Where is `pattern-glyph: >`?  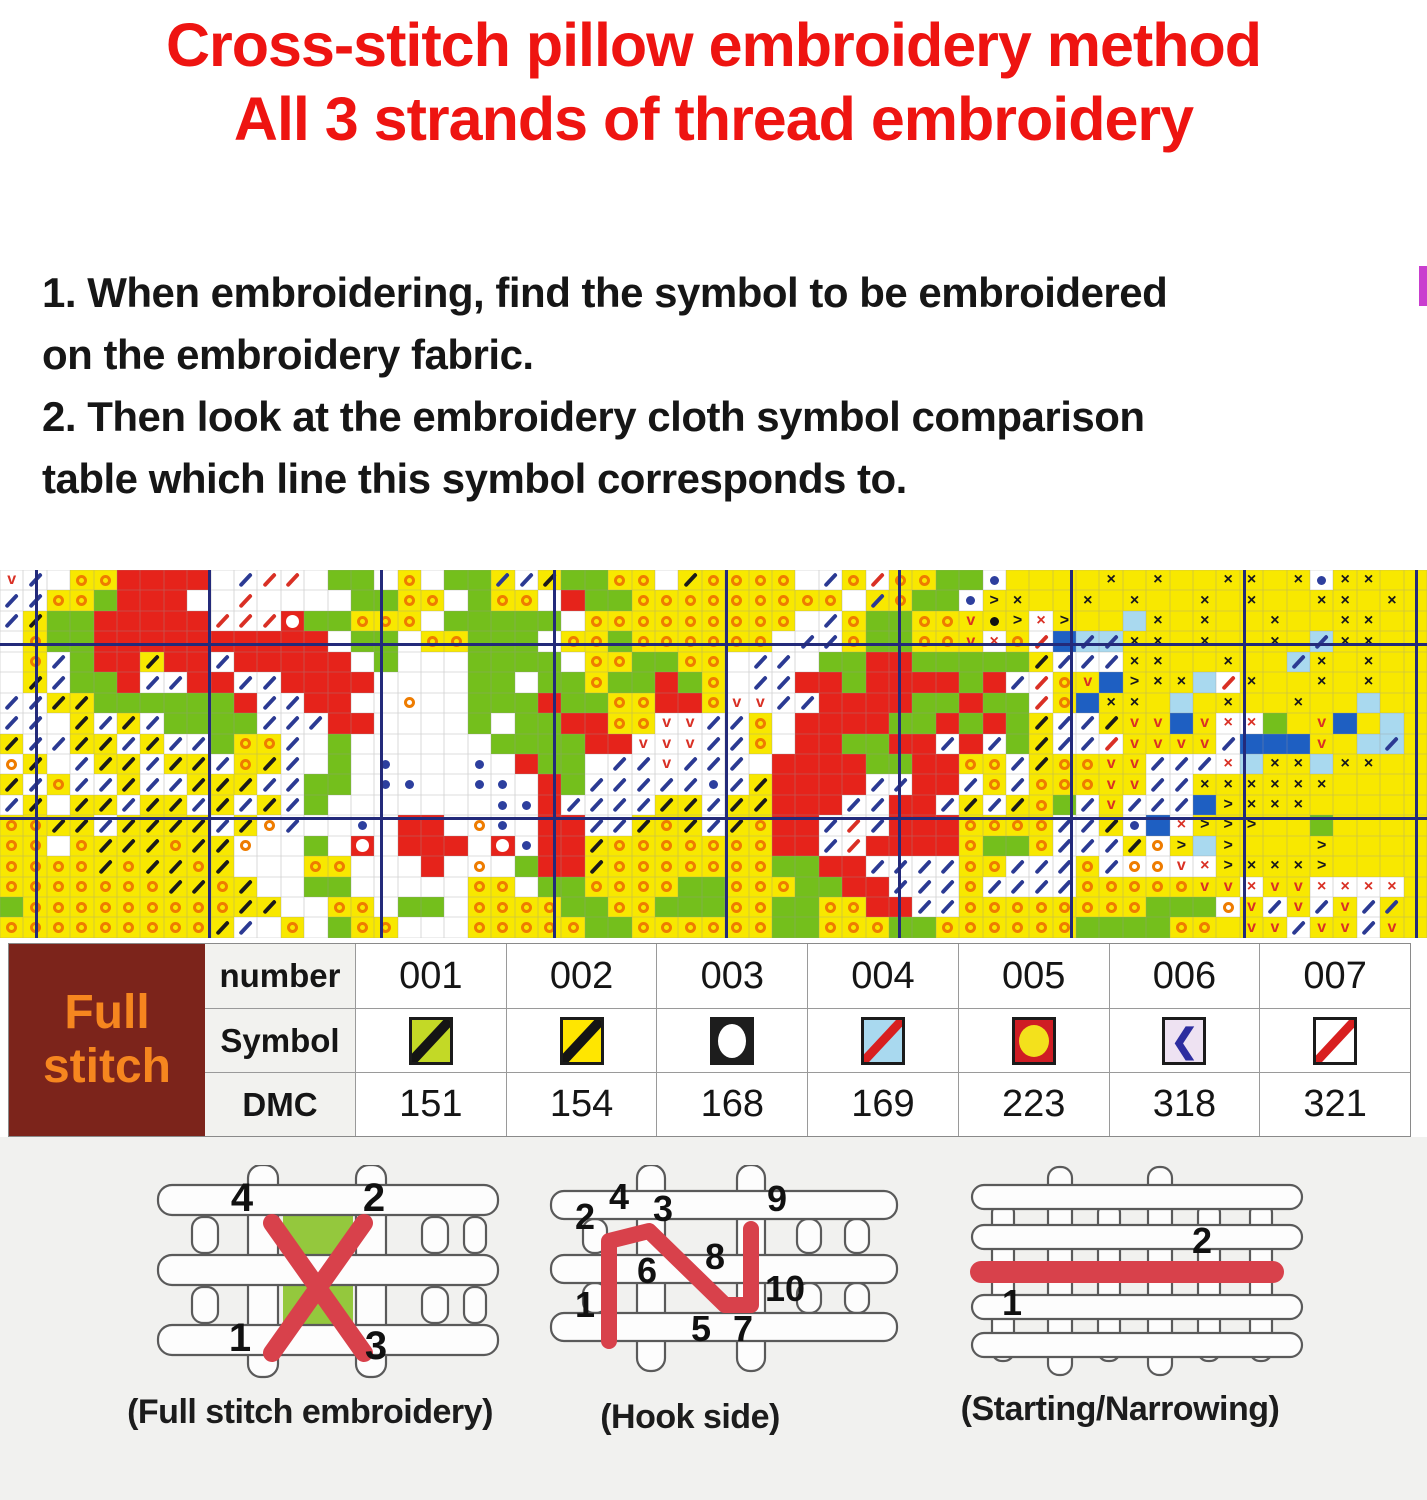 pattern-glyph: > is located at coordinates (994, 600).